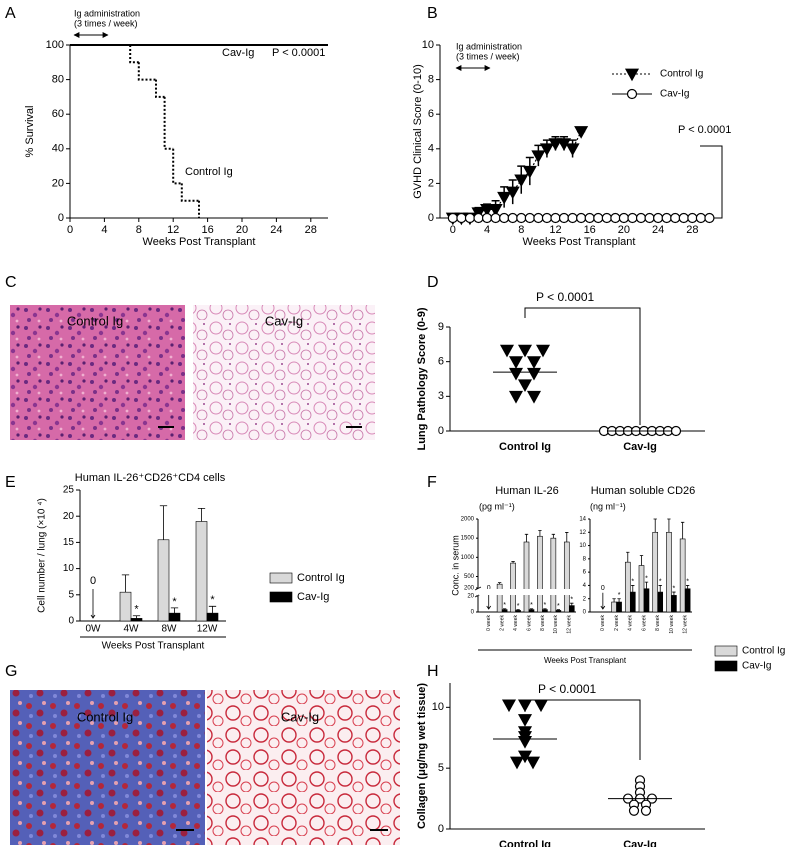 This screenshot has width=800, height=847. Describe the element at coordinates (525, 843) in the screenshot. I see `x-tick-label: Control Ig` at that location.